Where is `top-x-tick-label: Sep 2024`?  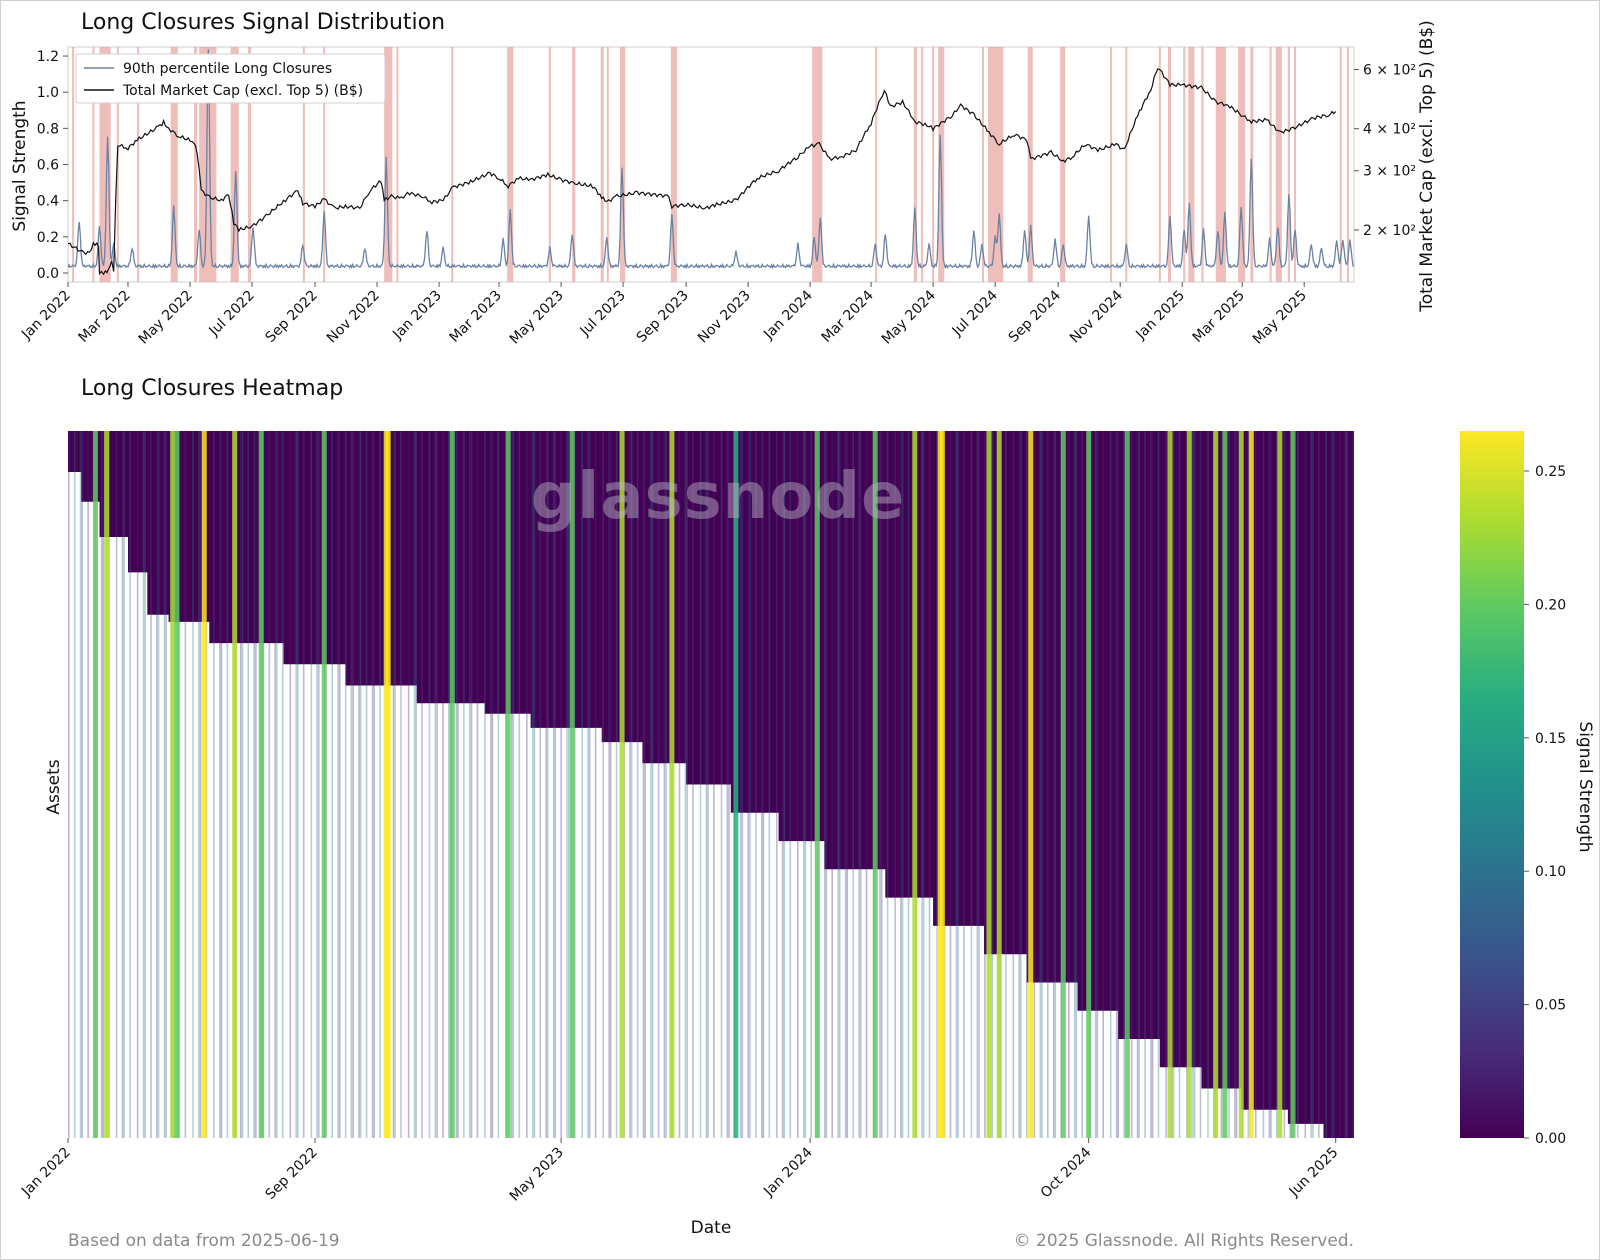 top-x-tick-label: Sep 2024 is located at coordinates (1035, 316).